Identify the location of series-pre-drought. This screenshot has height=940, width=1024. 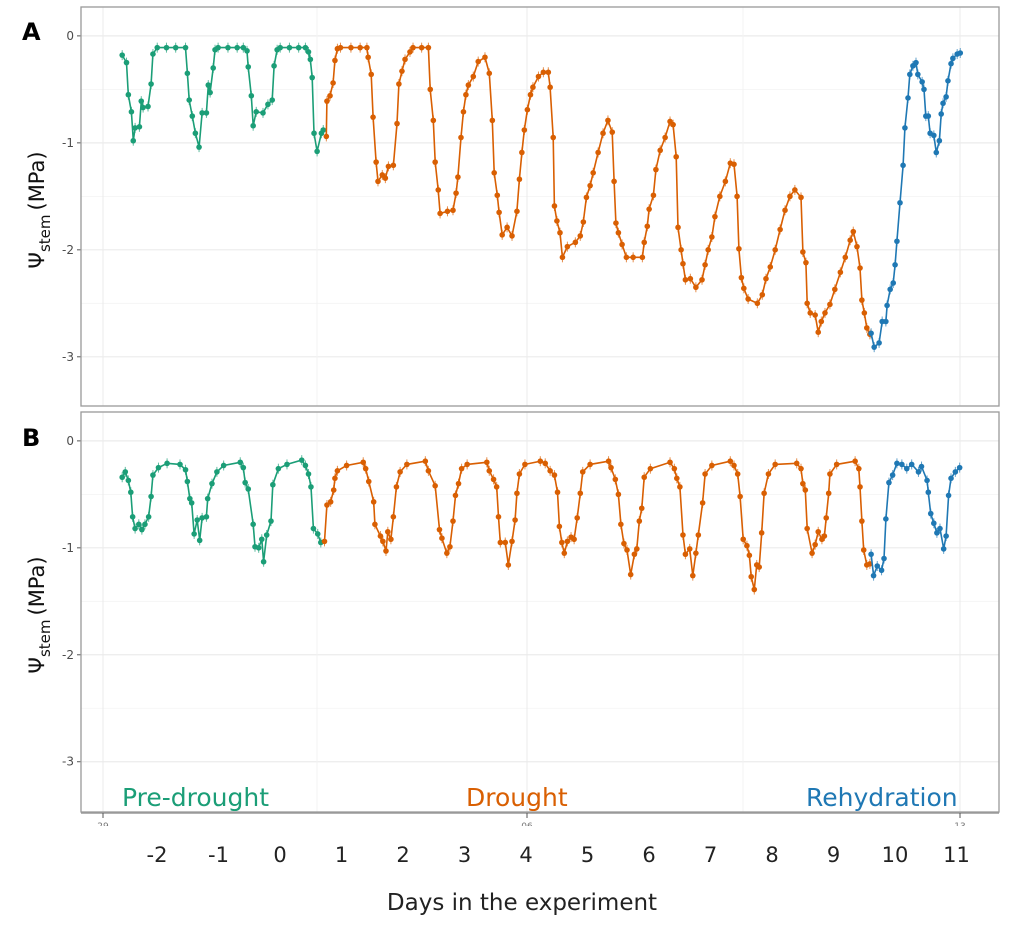
(221, 511).